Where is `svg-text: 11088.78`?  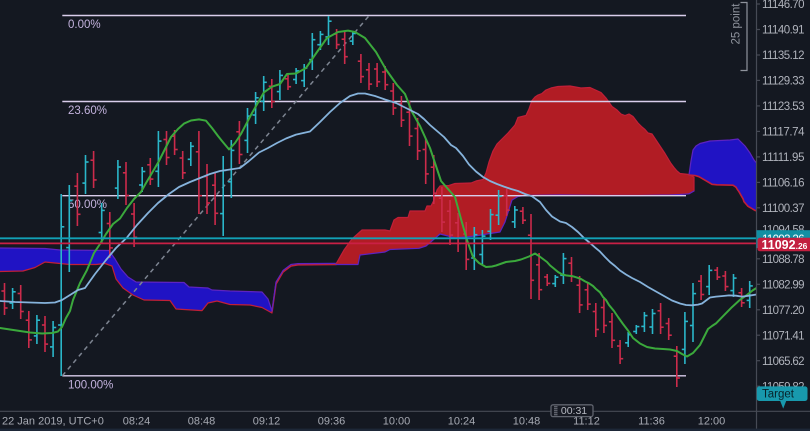 svg-text: 11088.78 is located at coordinates (783, 260).